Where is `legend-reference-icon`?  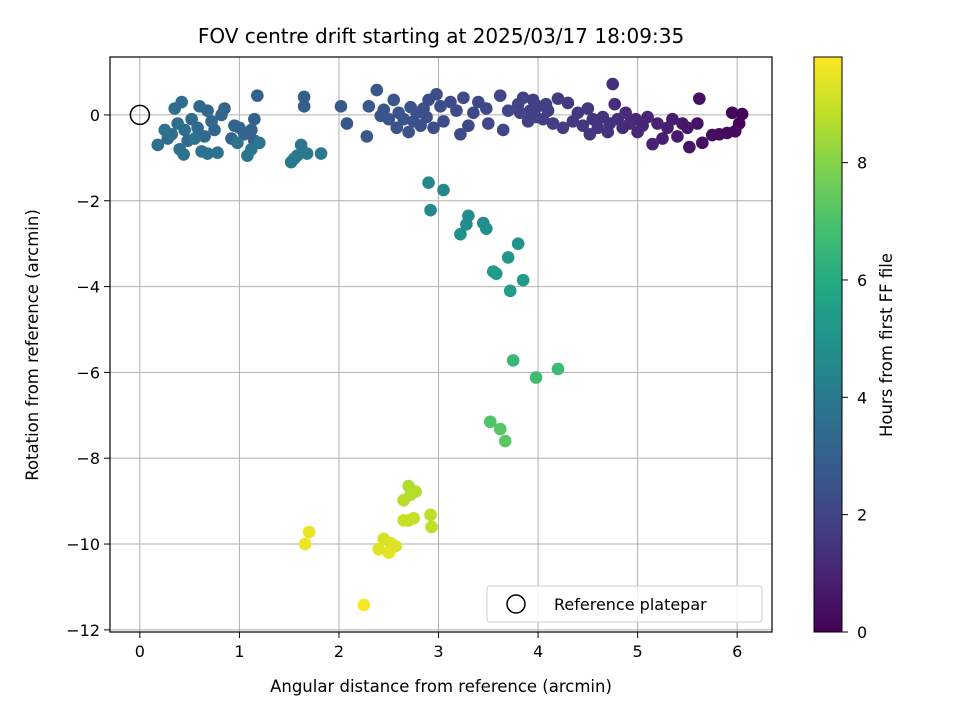 legend-reference-icon is located at coordinates (516, 604).